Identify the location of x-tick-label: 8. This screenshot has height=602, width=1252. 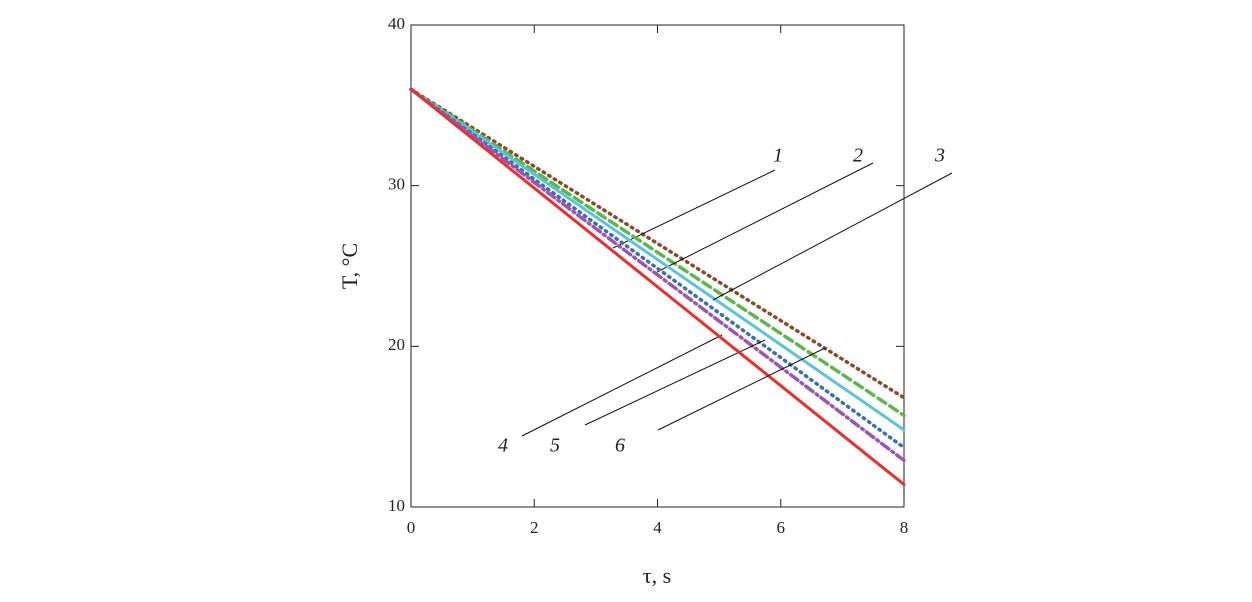
(904, 527).